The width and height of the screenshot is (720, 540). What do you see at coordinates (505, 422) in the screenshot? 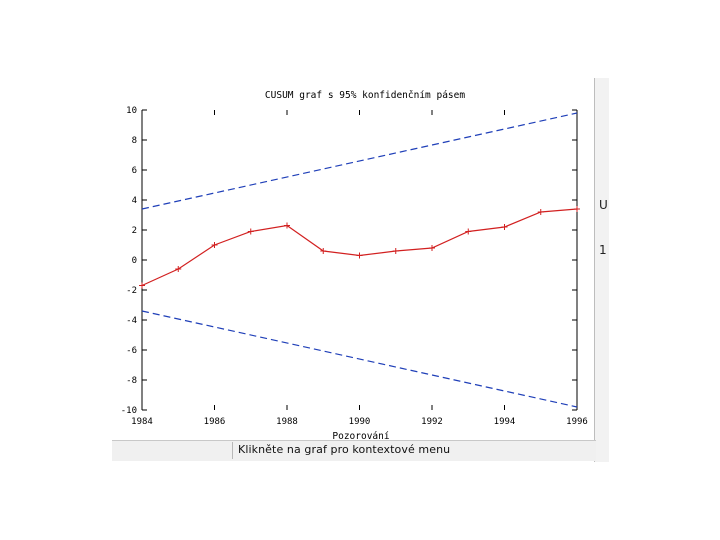
I see `x-tick-label: 1994` at bounding box center [505, 422].